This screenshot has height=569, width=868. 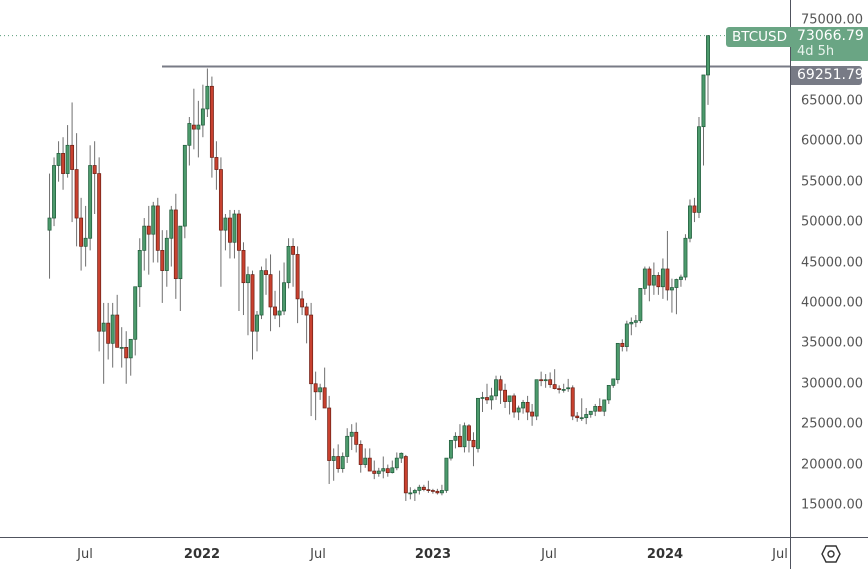 What do you see at coordinates (831, 554) in the screenshot?
I see `settings-button` at bounding box center [831, 554].